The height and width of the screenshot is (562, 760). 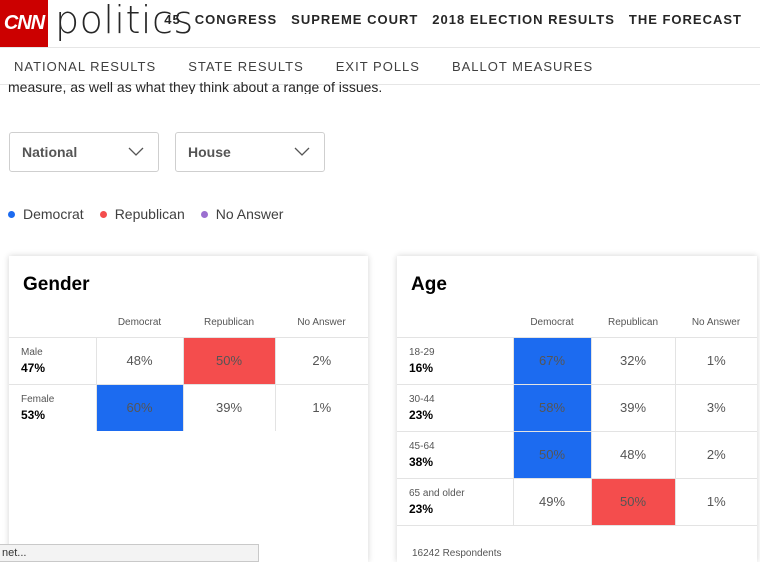 What do you see at coordinates (204, 214) in the screenshot?
I see `no-answer-dot-icon` at bounding box center [204, 214].